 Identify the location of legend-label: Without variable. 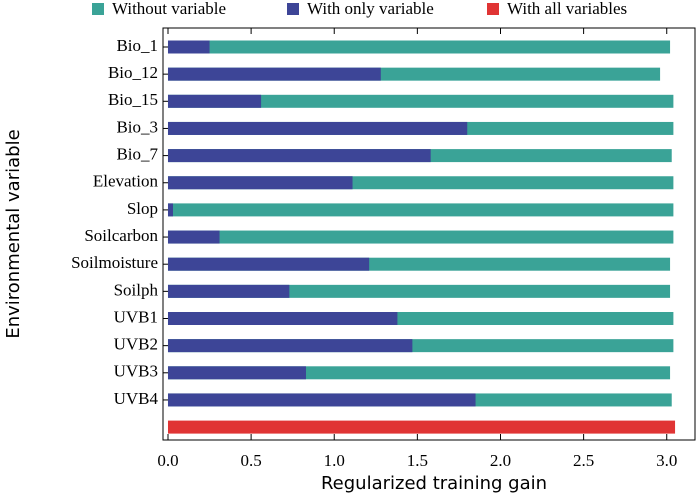
(169, 9).